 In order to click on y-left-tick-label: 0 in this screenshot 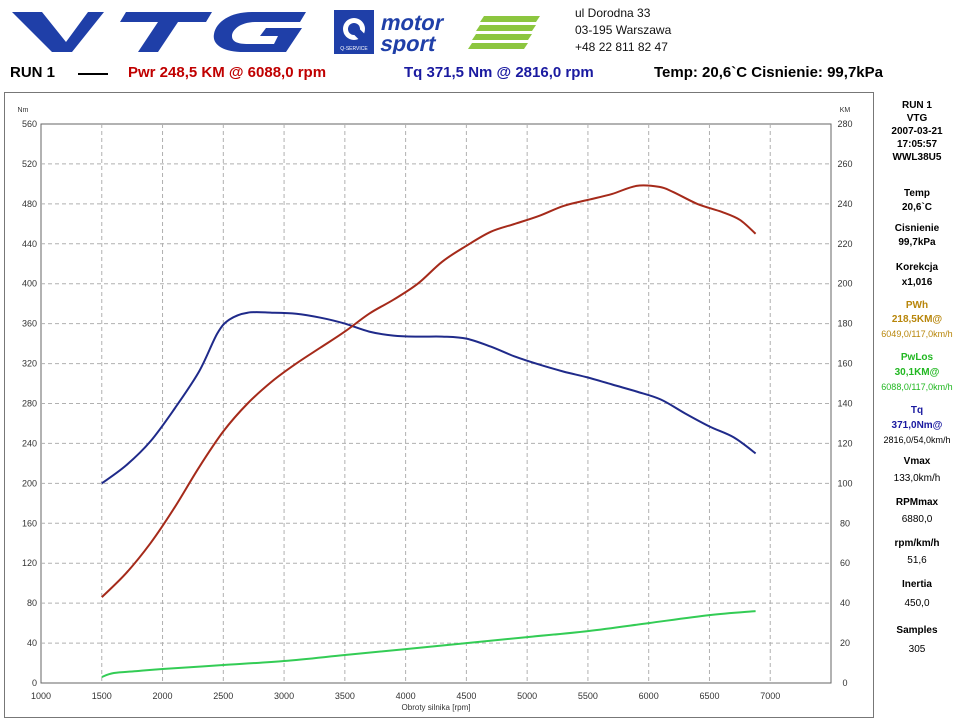, I will do `click(34, 683)`.